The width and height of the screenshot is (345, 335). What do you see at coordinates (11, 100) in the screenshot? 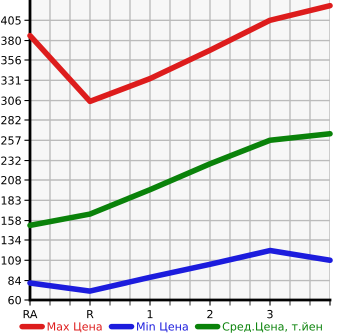
I see `y-tick-label: 306` at bounding box center [11, 100].